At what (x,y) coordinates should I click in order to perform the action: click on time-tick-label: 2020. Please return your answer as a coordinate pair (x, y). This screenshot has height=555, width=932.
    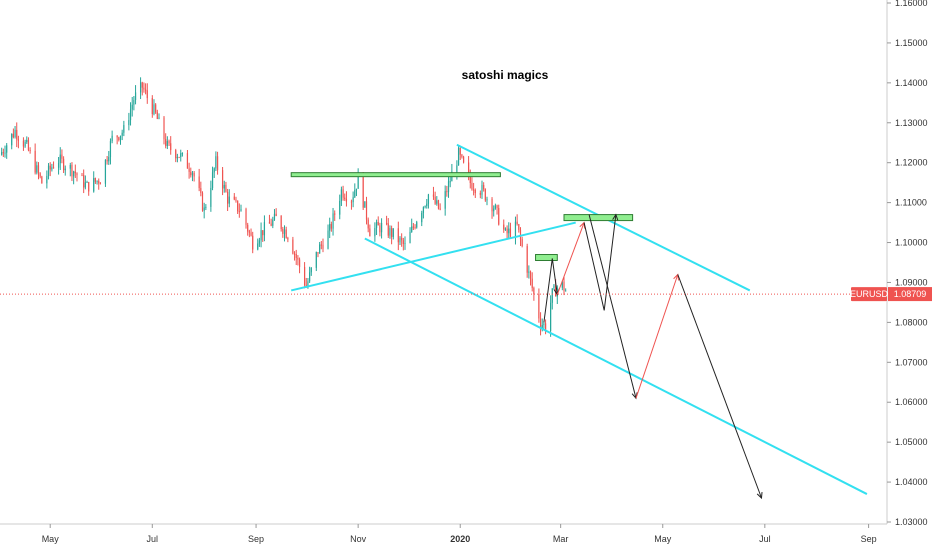
    Looking at the image, I should click on (460, 539).